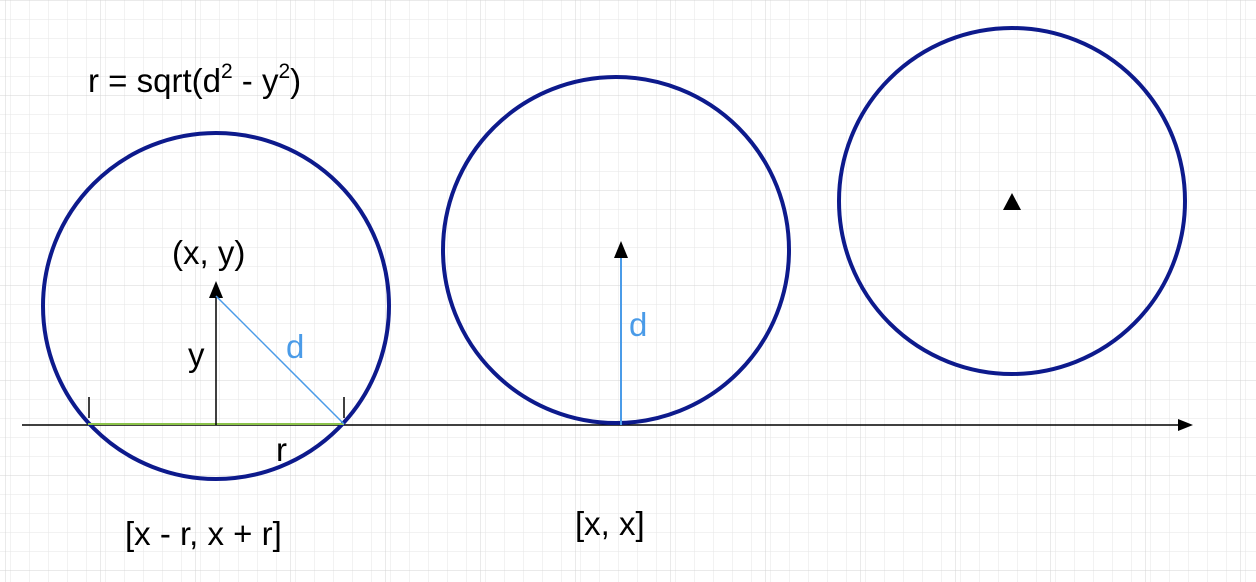 Image resolution: width=1256 pixels, height=582 pixels. I want to click on interval-label-middle: [x, x], so click(610, 523).